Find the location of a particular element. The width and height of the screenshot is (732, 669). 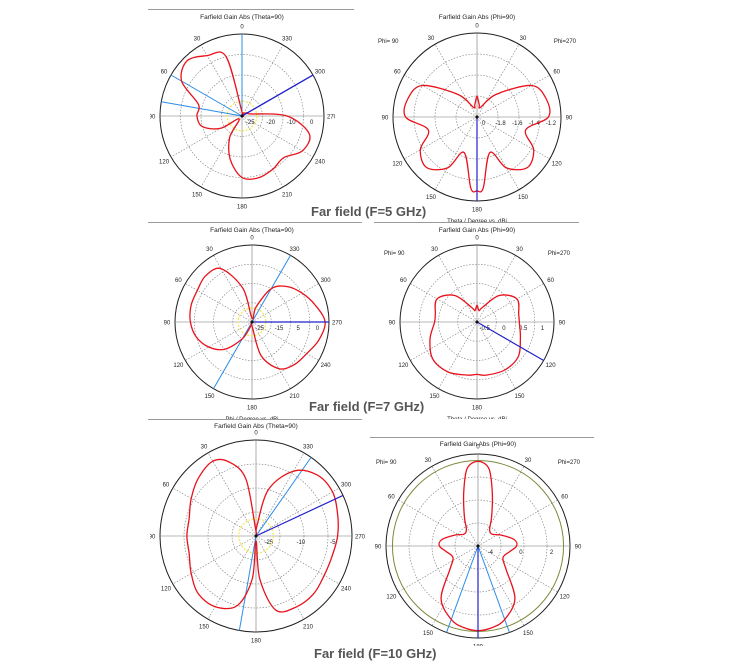

radial-label: -4 is located at coordinates (491, 553).